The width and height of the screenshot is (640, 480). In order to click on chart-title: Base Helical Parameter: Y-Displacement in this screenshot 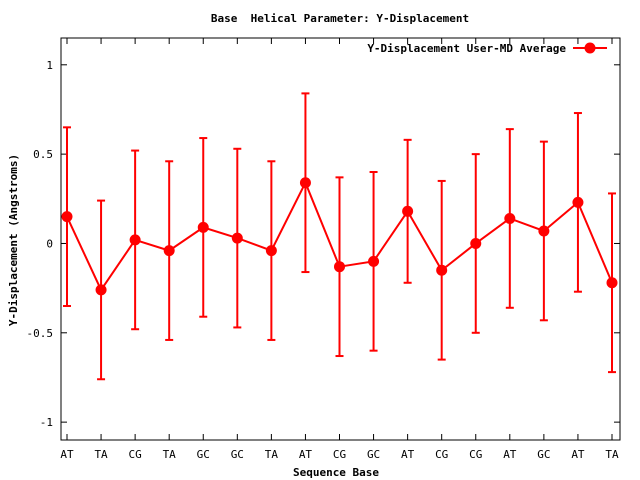, I will do `click(340, 18)`.